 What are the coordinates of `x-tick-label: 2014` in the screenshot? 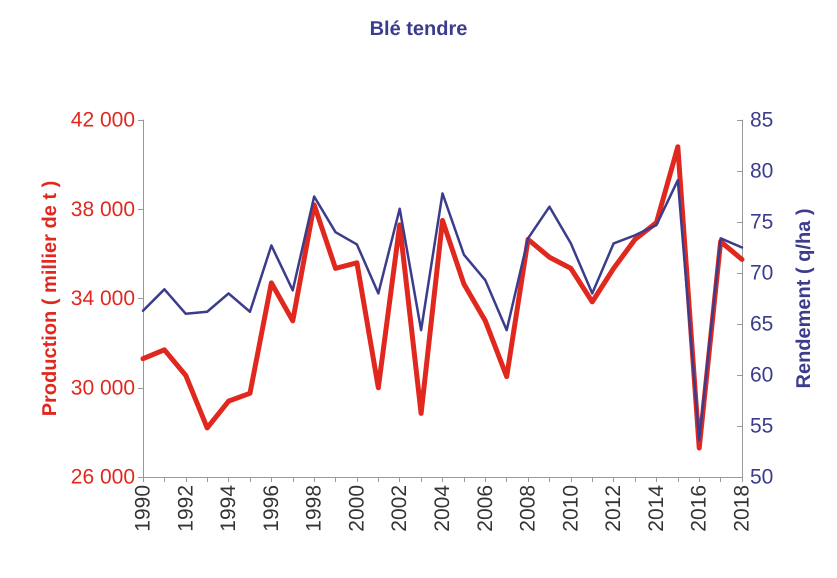 It's located at (656, 508).